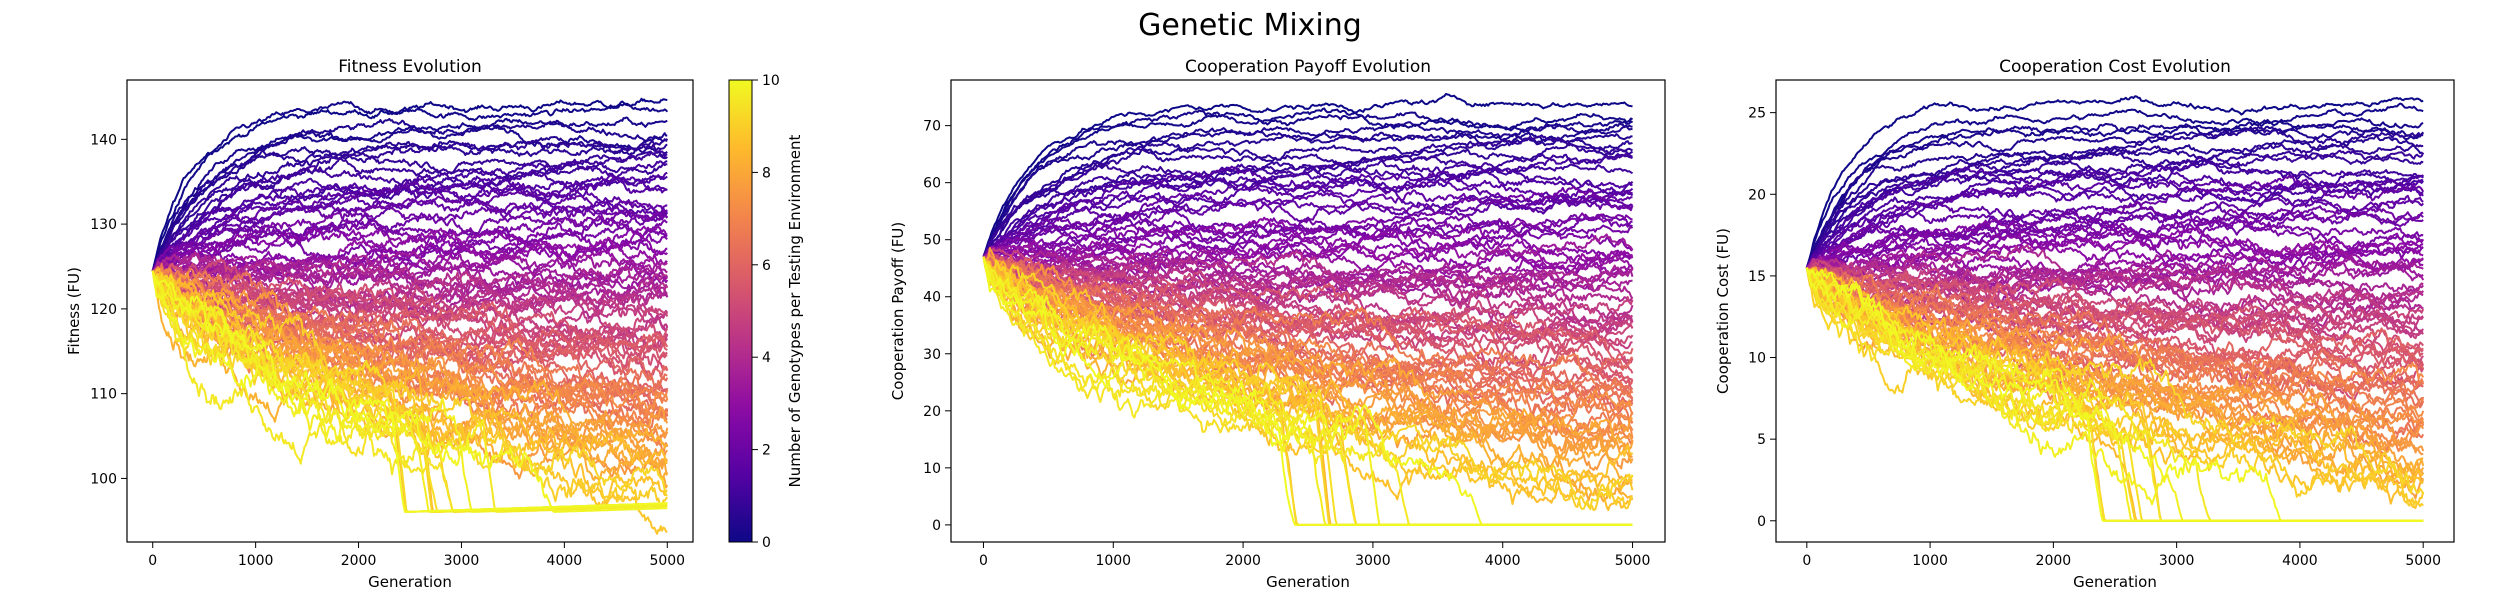 The height and width of the screenshot is (600, 2500). What do you see at coordinates (932, 469) in the screenshot?
I see `y-tick-label: 10` at bounding box center [932, 469].